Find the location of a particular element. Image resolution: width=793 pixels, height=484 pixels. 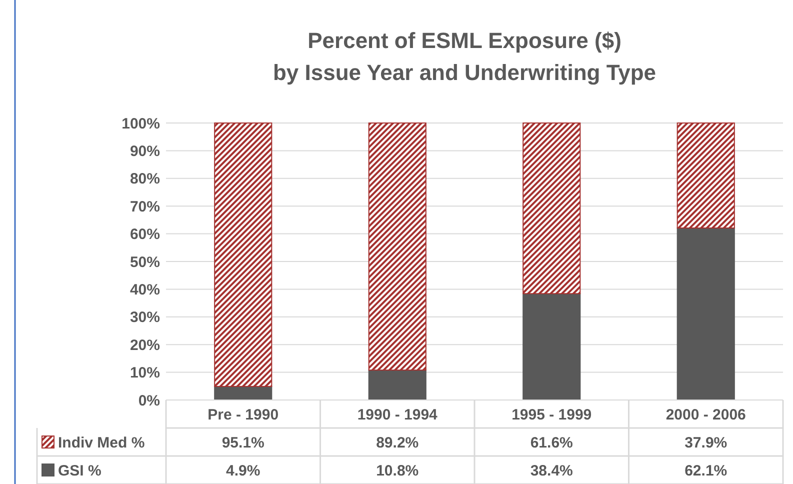

data-label: 37.9% is located at coordinates (706, 443).